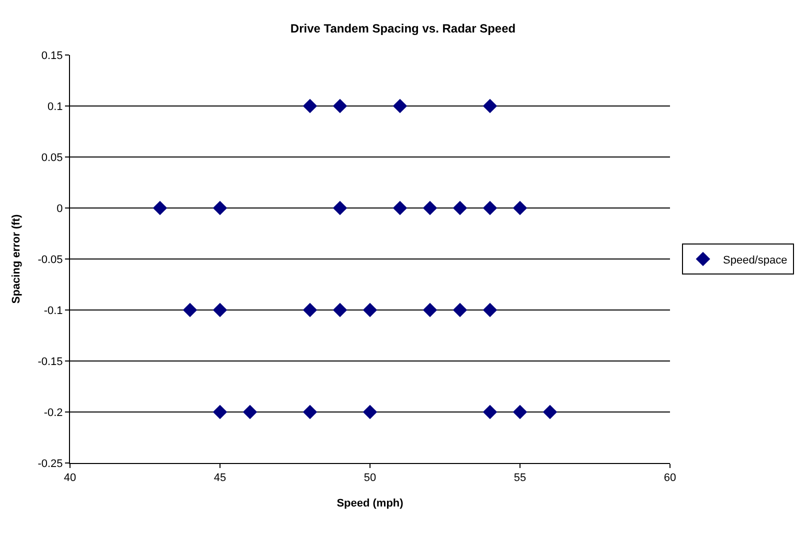 This screenshot has height=533, width=806. Describe the element at coordinates (50, 260) in the screenshot. I see `y-tick-label: -0.05` at that location.